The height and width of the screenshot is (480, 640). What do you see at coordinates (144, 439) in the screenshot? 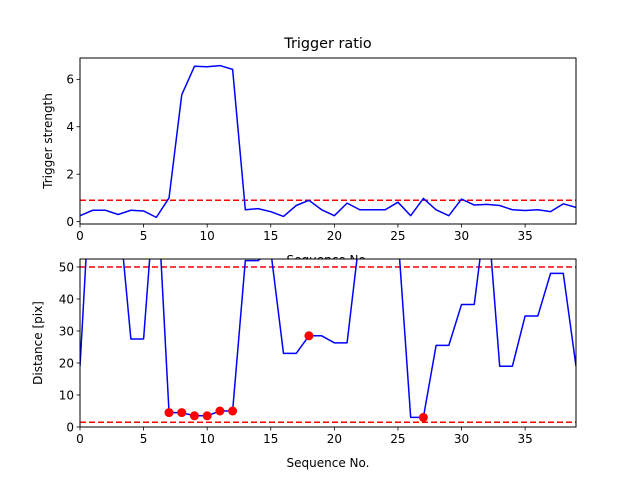
I see `bottom-x-tick-label: 5` at bounding box center [144, 439].